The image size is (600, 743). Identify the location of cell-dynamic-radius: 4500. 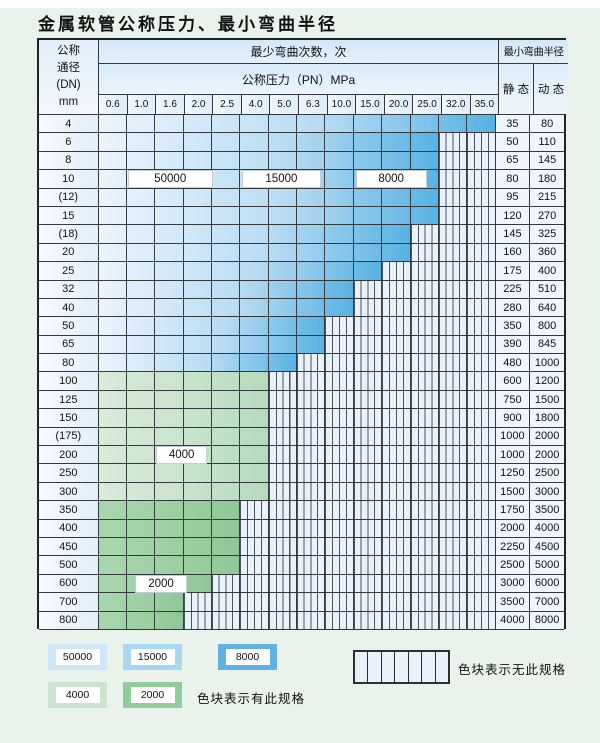
(546, 546).